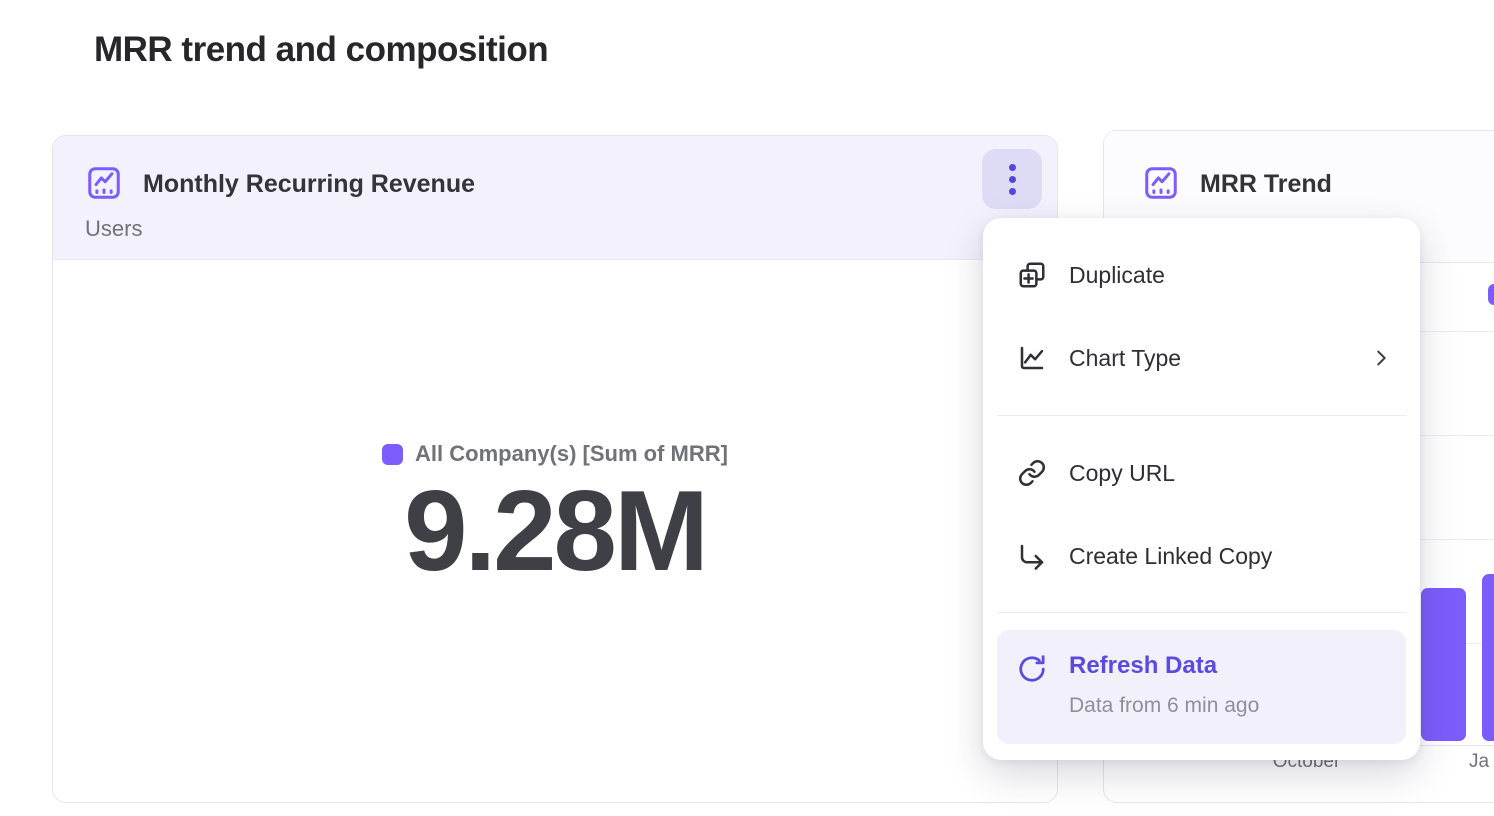  Describe the element at coordinates (1266, 184) in the screenshot. I see `card-title: MRR Trend` at that location.